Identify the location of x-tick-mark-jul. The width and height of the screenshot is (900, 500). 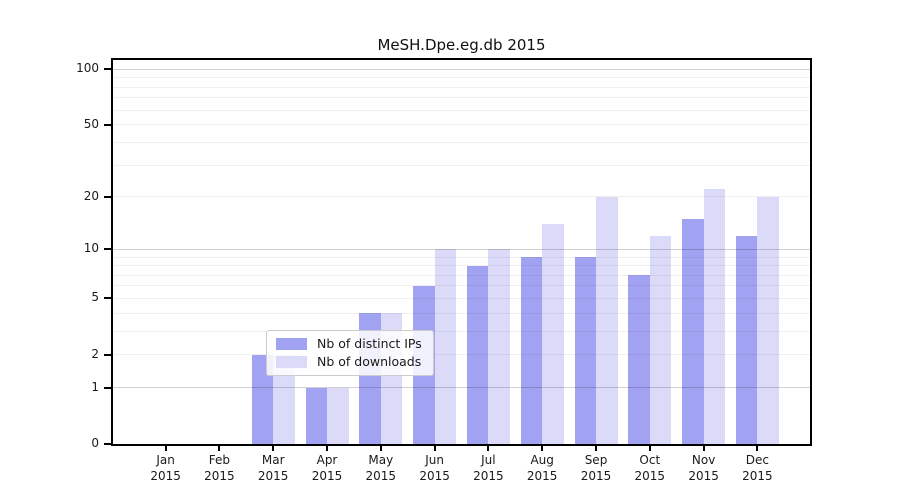
(488, 448).